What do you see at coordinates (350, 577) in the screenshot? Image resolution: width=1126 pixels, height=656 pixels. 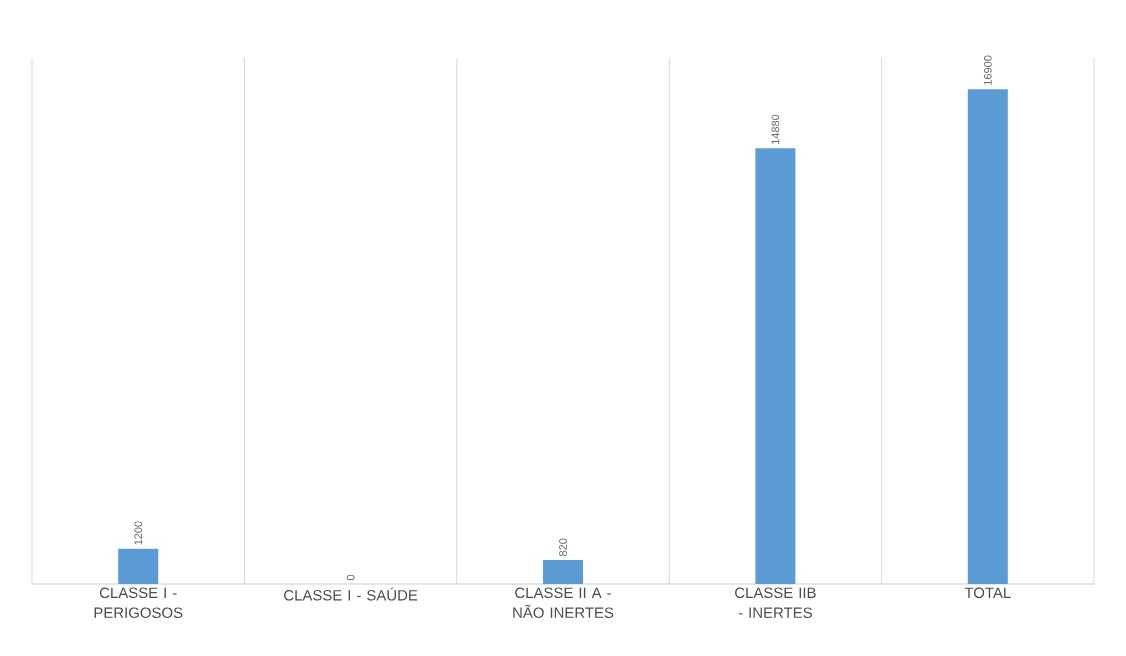 I see `data-label: 0` at bounding box center [350, 577].